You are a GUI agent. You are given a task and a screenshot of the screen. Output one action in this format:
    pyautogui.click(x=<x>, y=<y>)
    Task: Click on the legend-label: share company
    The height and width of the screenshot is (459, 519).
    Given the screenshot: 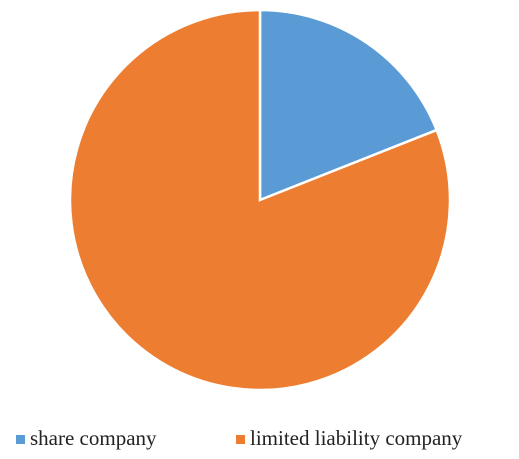 What is the action you would take?
    pyautogui.click(x=93, y=438)
    